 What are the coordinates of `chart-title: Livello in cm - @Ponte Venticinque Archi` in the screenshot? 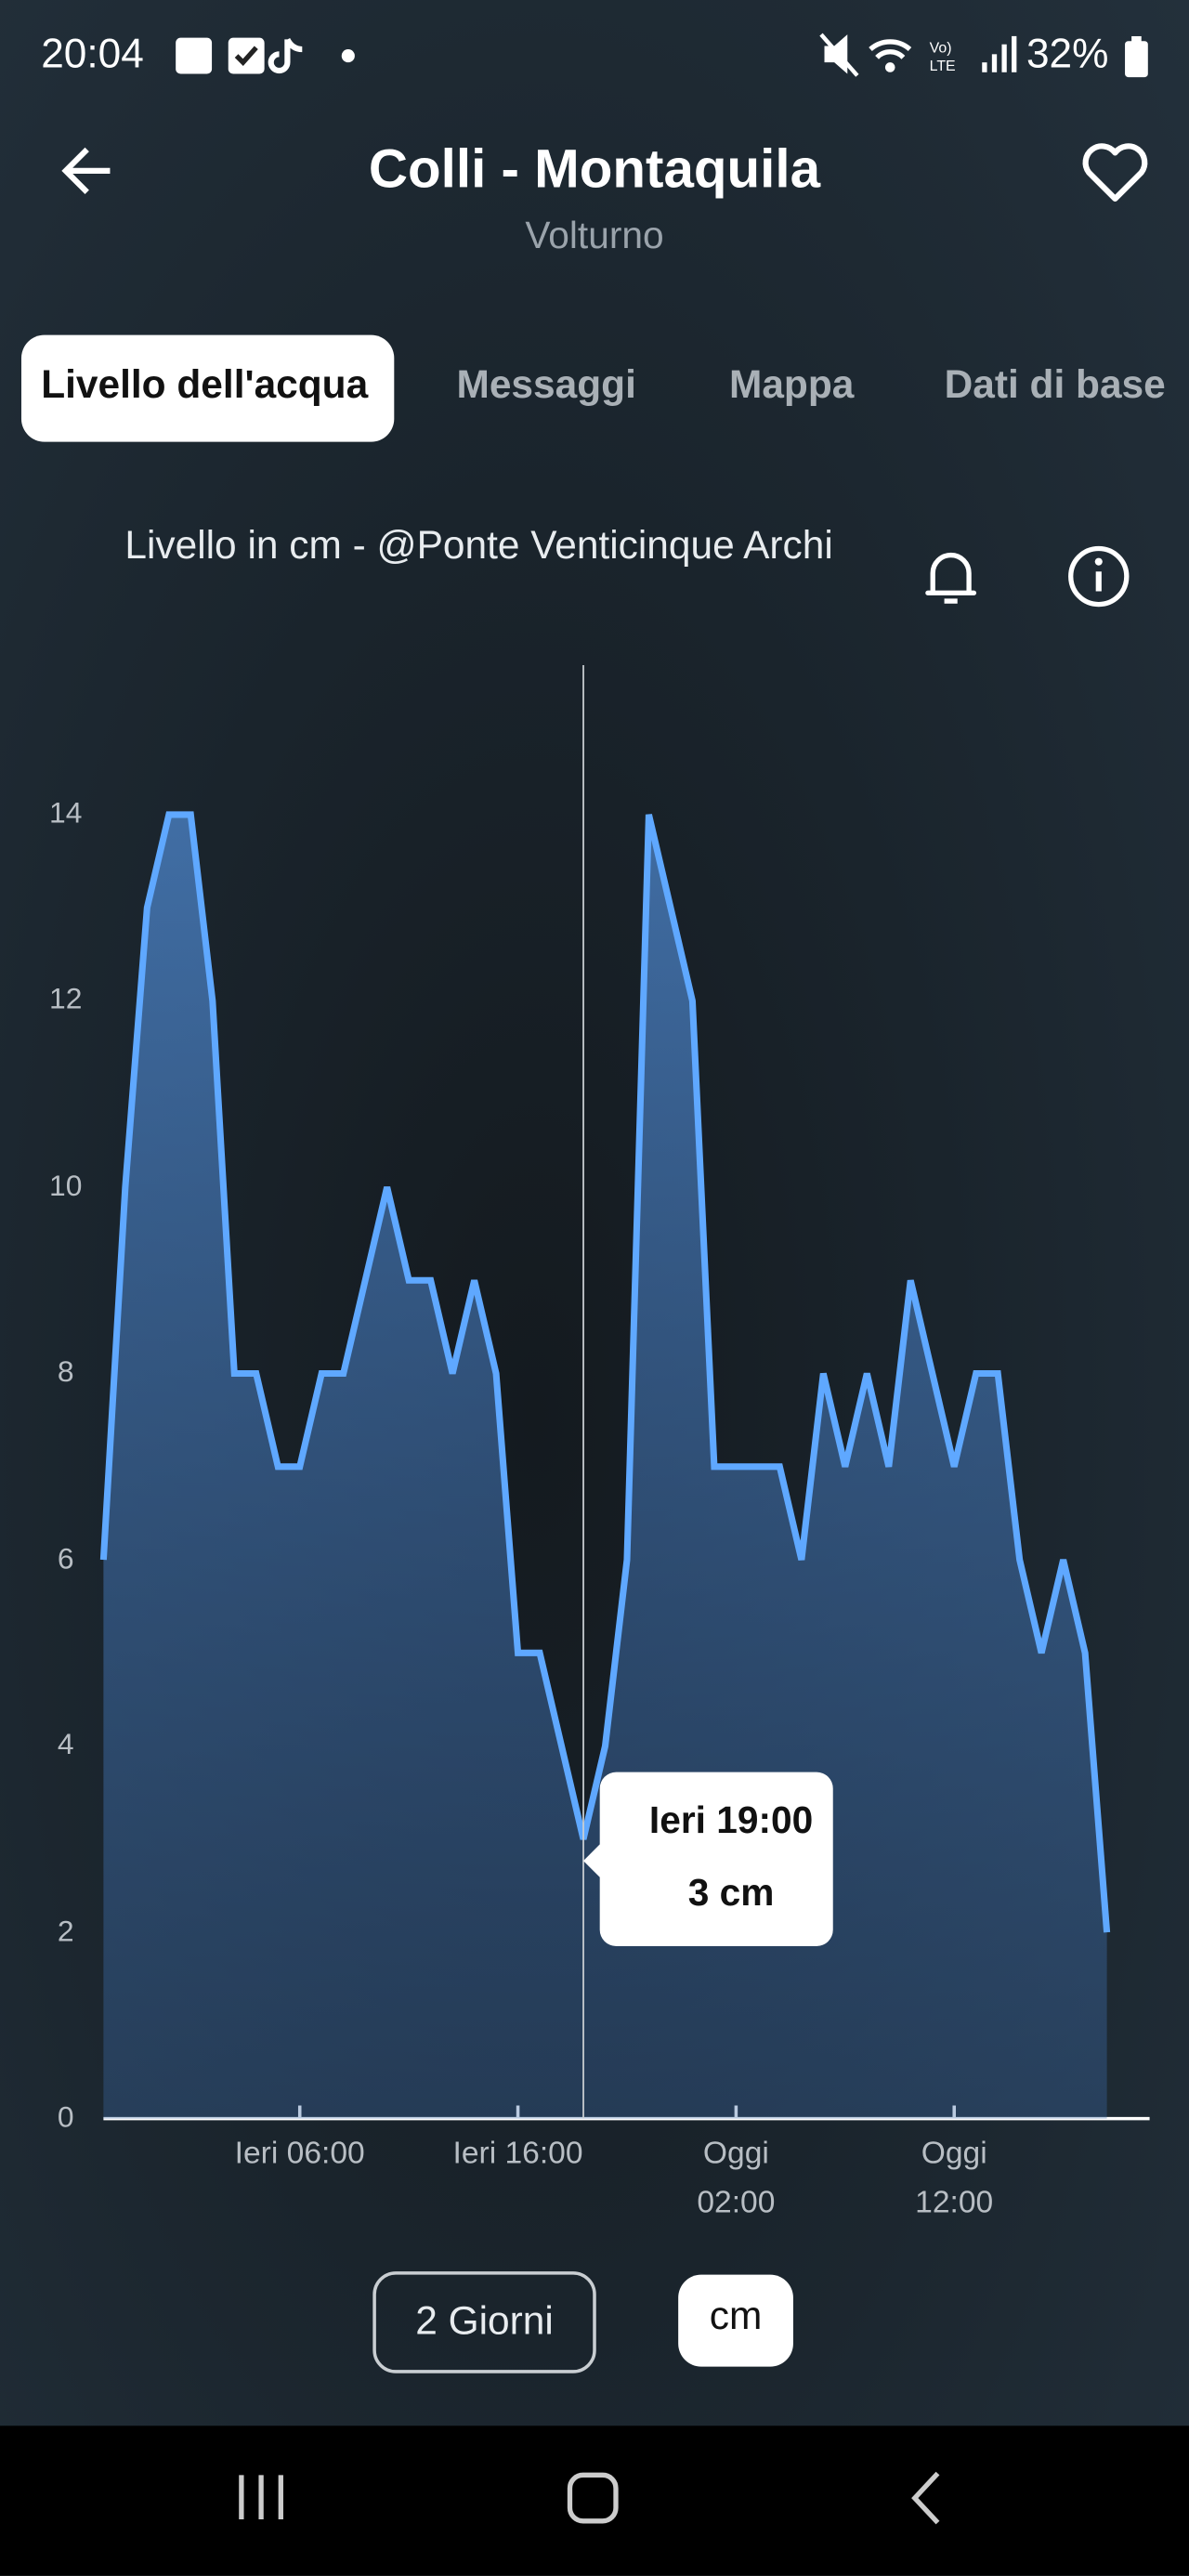 It's located at (478, 546).